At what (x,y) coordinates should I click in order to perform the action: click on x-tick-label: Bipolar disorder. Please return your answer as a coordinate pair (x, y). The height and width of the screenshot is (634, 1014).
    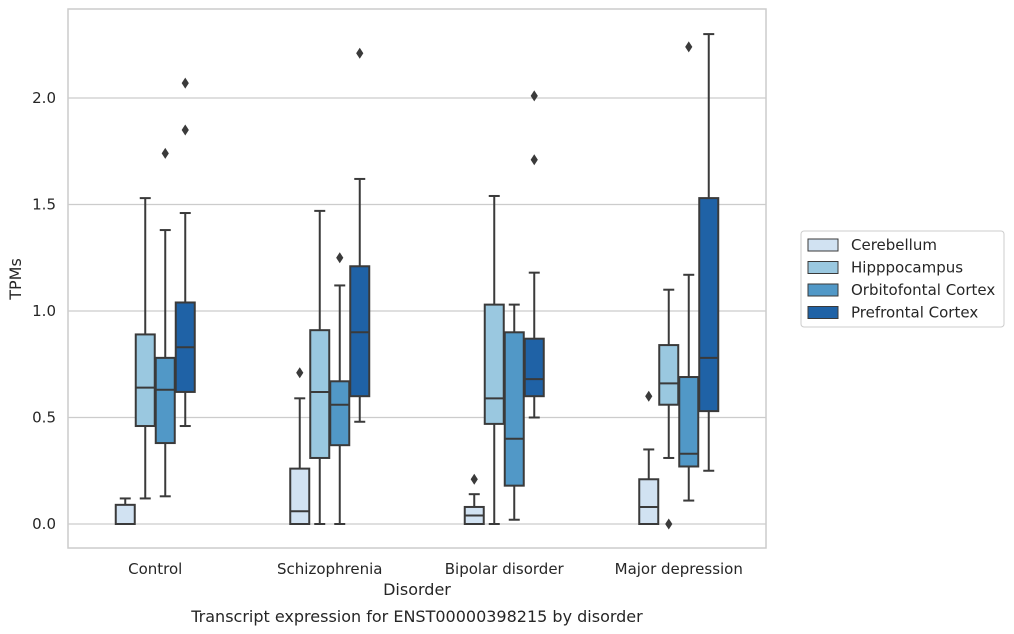
    Looking at the image, I should click on (505, 569).